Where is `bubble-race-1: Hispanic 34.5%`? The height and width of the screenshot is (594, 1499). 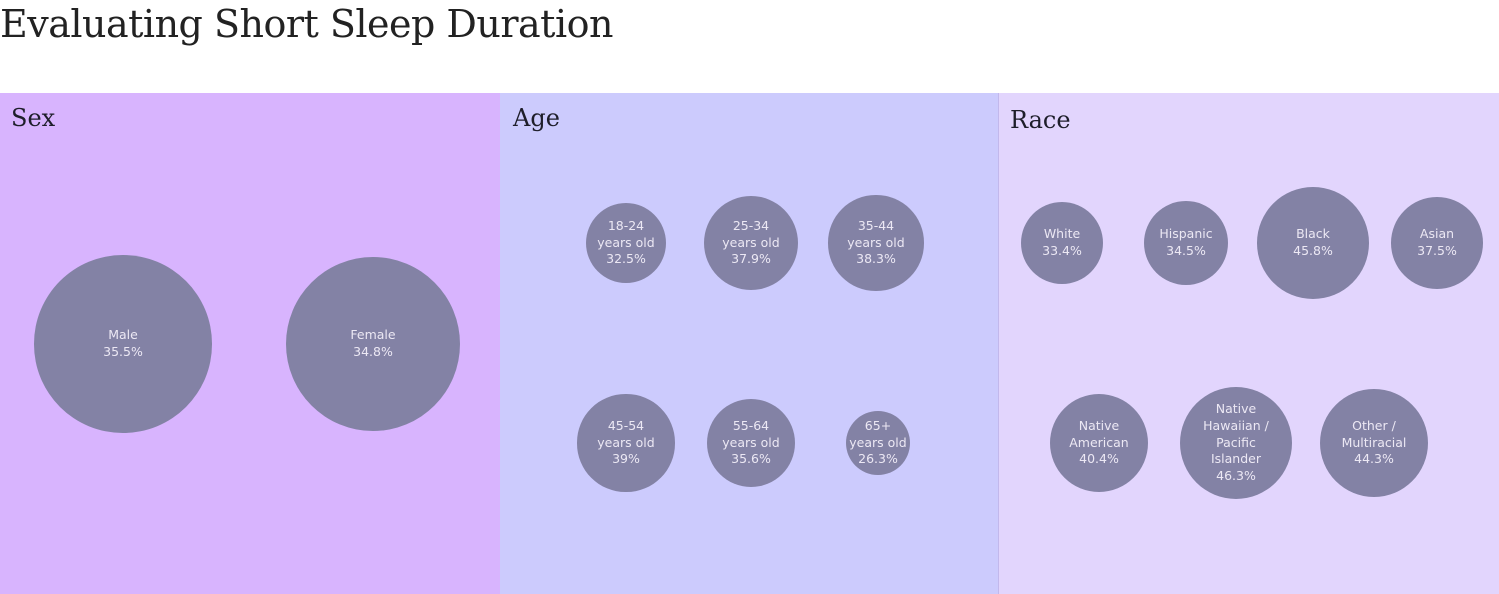
bubble-race-1: Hispanic 34.5% is located at coordinates (1186, 243).